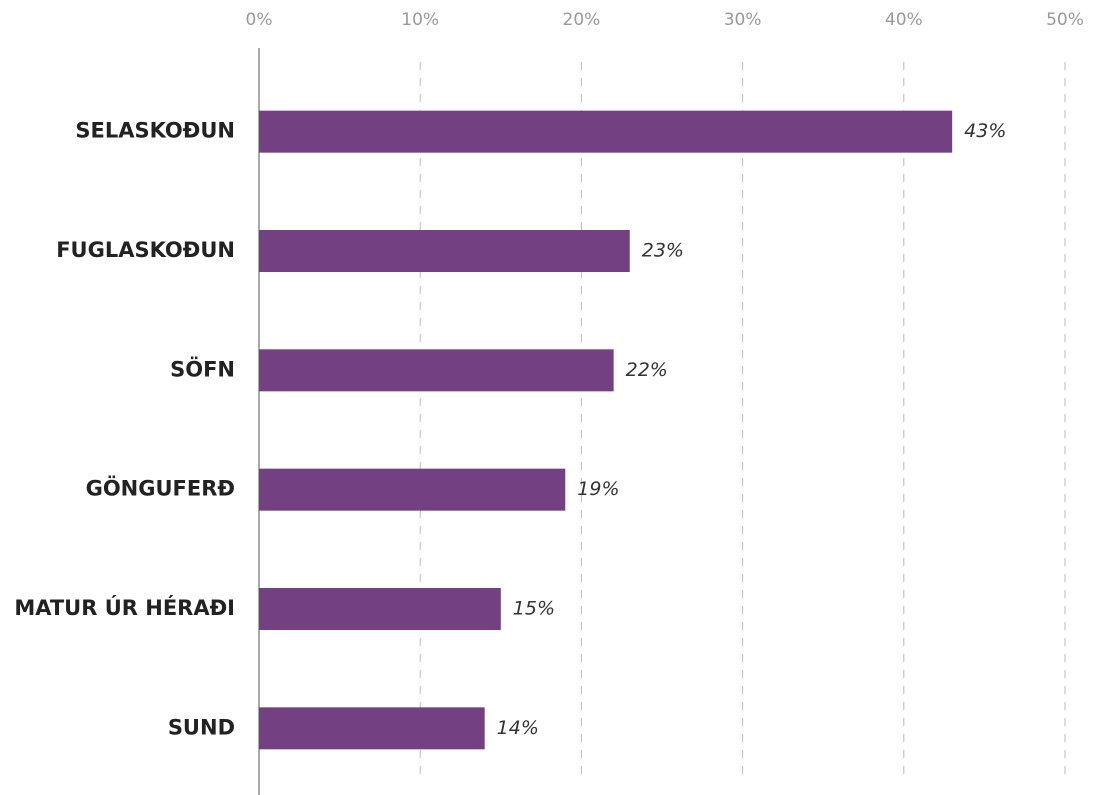 The image size is (1106, 795). Describe the element at coordinates (663, 251) in the screenshot. I see `value-label: 23%` at that location.